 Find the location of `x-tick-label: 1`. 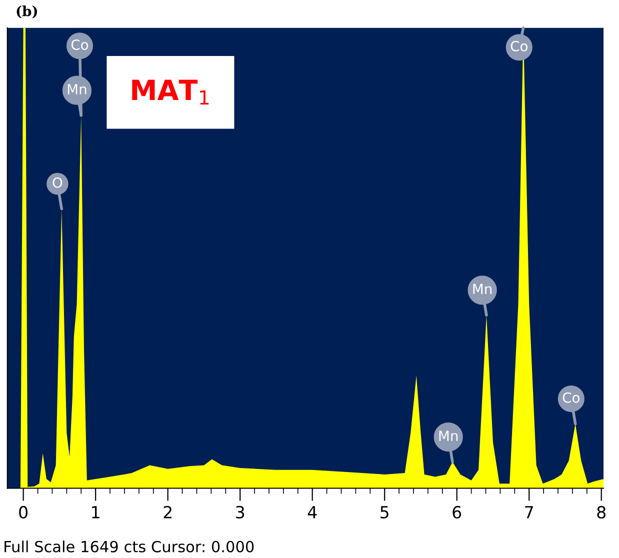

x-tick-label: 1 is located at coordinates (96, 512).